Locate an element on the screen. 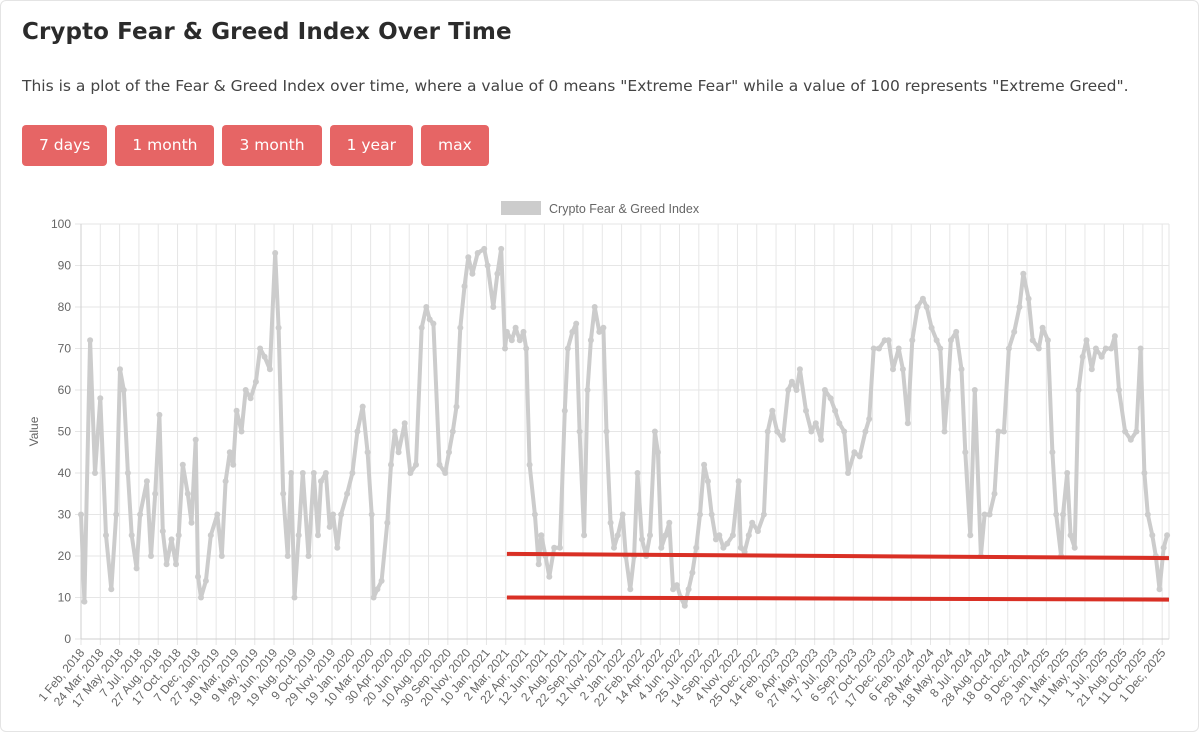 This screenshot has width=1199, height=733. range-max-button: max is located at coordinates (454, 145).